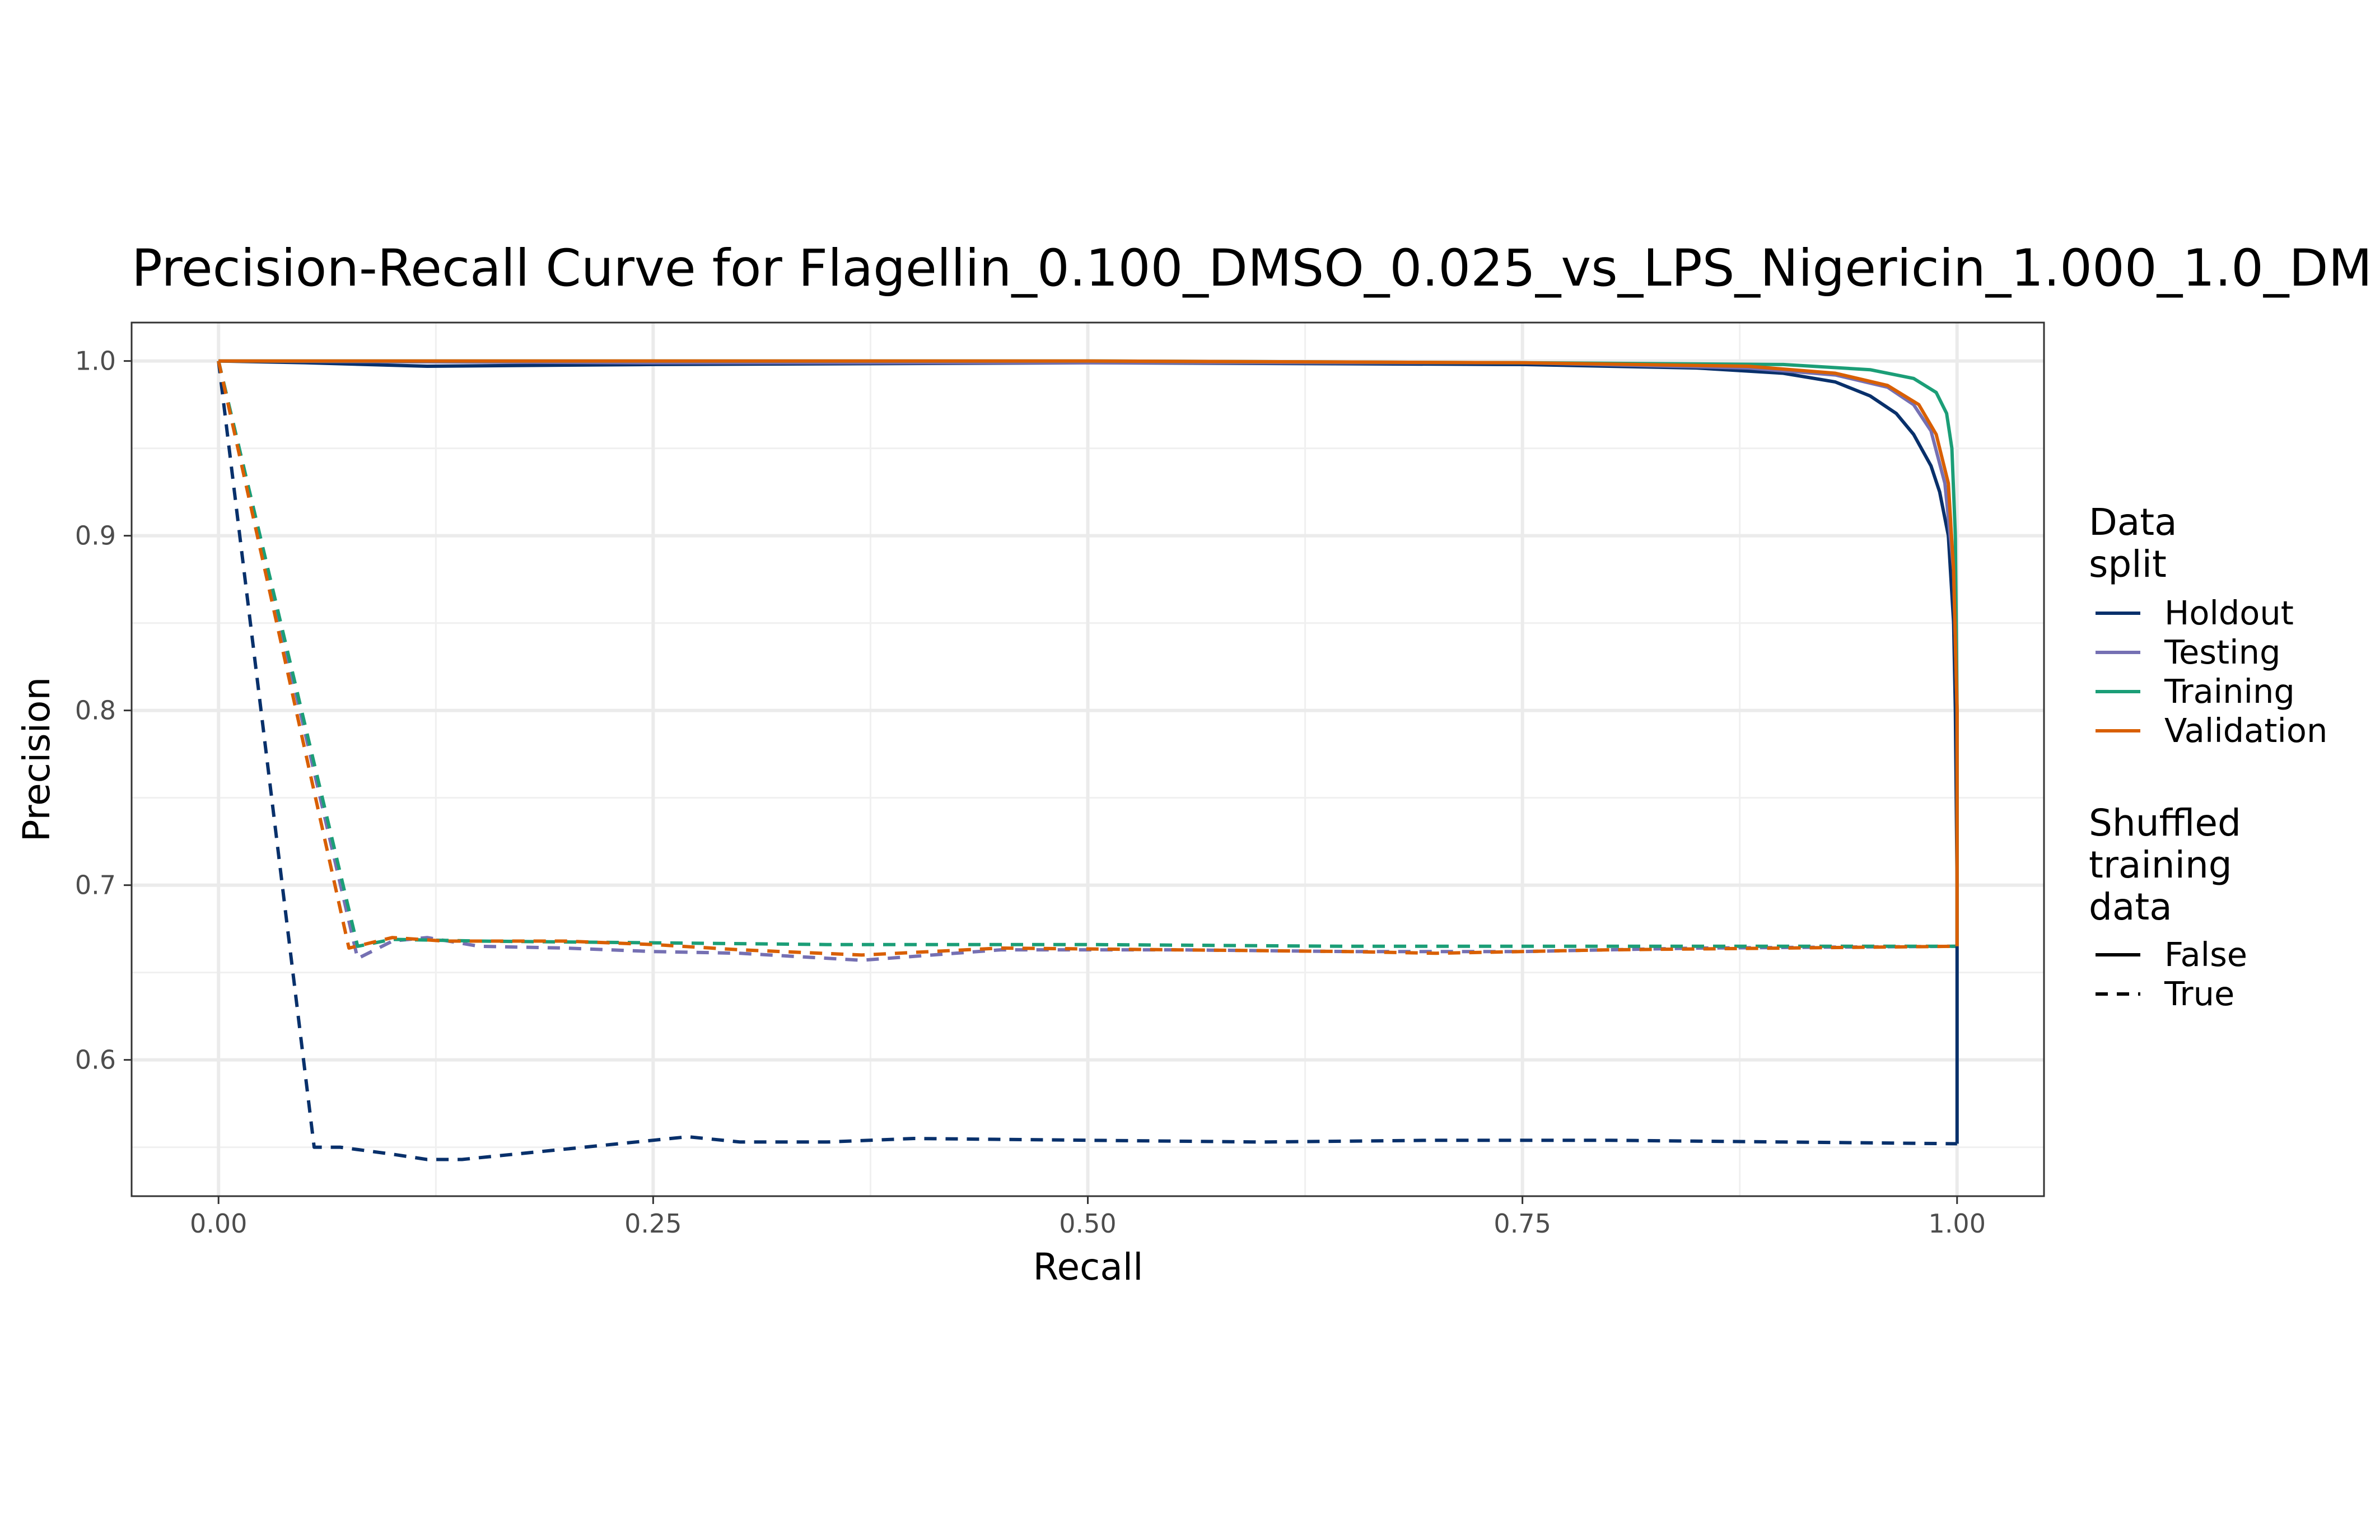  I want to click on y-tick-label: 0.9, so click(96, 536).